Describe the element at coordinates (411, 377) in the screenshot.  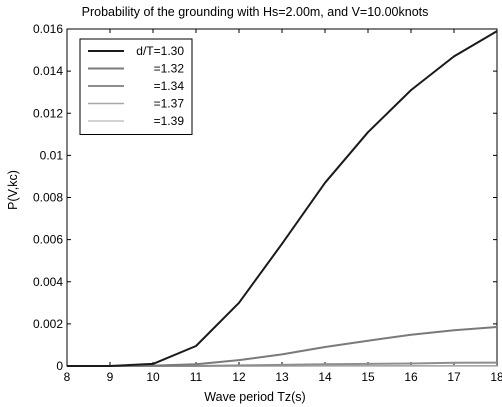
I see `x-tick-label: 16` at that location.